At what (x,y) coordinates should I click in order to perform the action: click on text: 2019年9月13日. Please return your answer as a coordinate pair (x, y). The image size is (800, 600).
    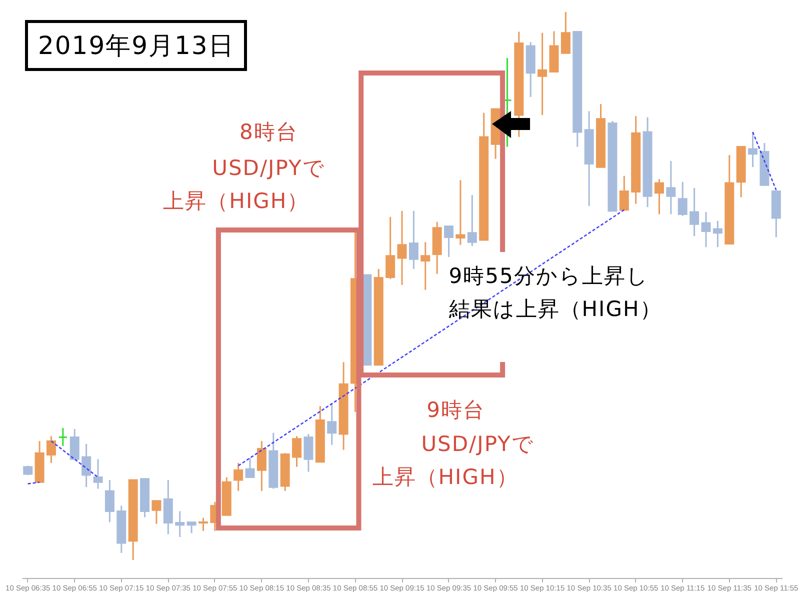
    Looking at the image, I should click on (136, 45).